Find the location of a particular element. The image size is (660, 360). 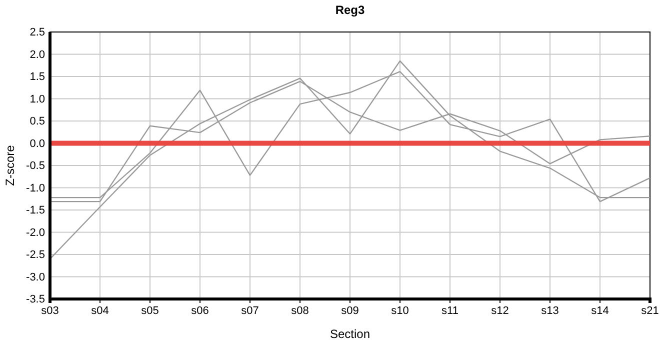

x-tick-label: s13 is located at coordinates (550, 310).